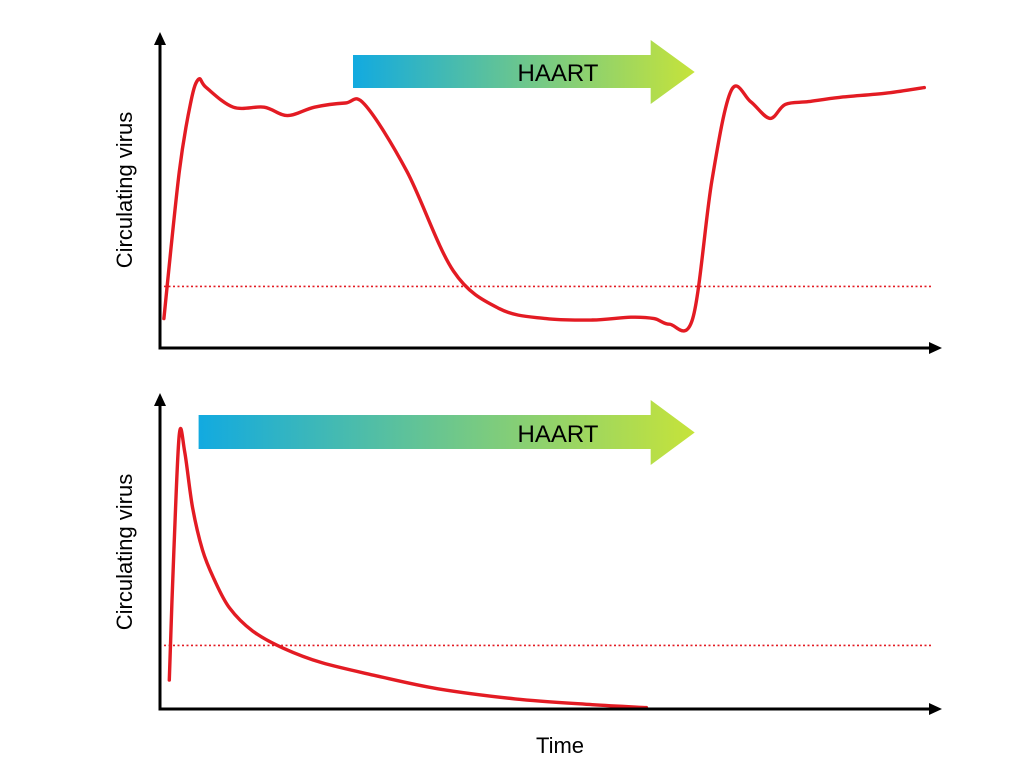 The width and height of the screenshot is (1024, 768). Describe the element at coordinates (560, 745) in the screenshot. I see `x-axis-label: Time` at that location.